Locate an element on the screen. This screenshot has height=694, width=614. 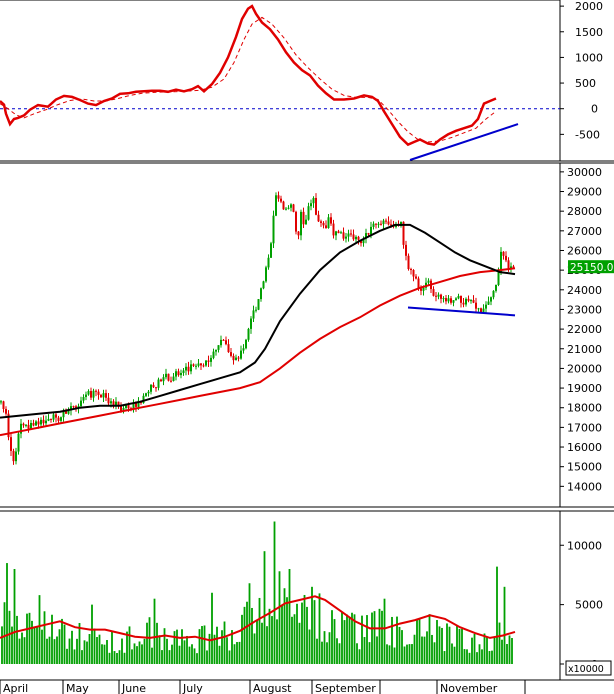
y-tick-label: 10000 is located at coordinates (584, 545).